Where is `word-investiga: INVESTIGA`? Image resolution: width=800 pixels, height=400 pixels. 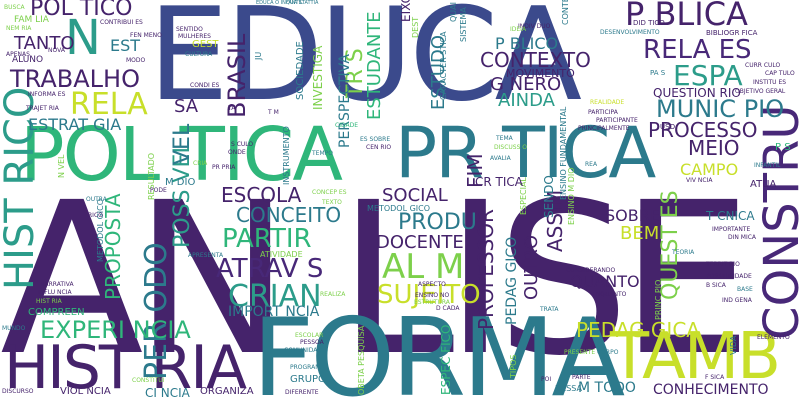
word-investiga: INVESTIGA is located at coordinates (318, 77).